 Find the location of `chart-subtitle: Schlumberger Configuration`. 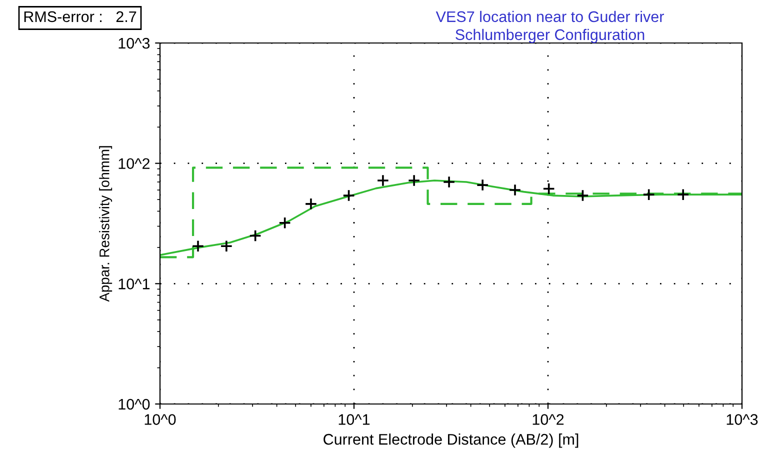

chart-subtitle: Schlumberger Configuration is located at coordinates (550, 36).